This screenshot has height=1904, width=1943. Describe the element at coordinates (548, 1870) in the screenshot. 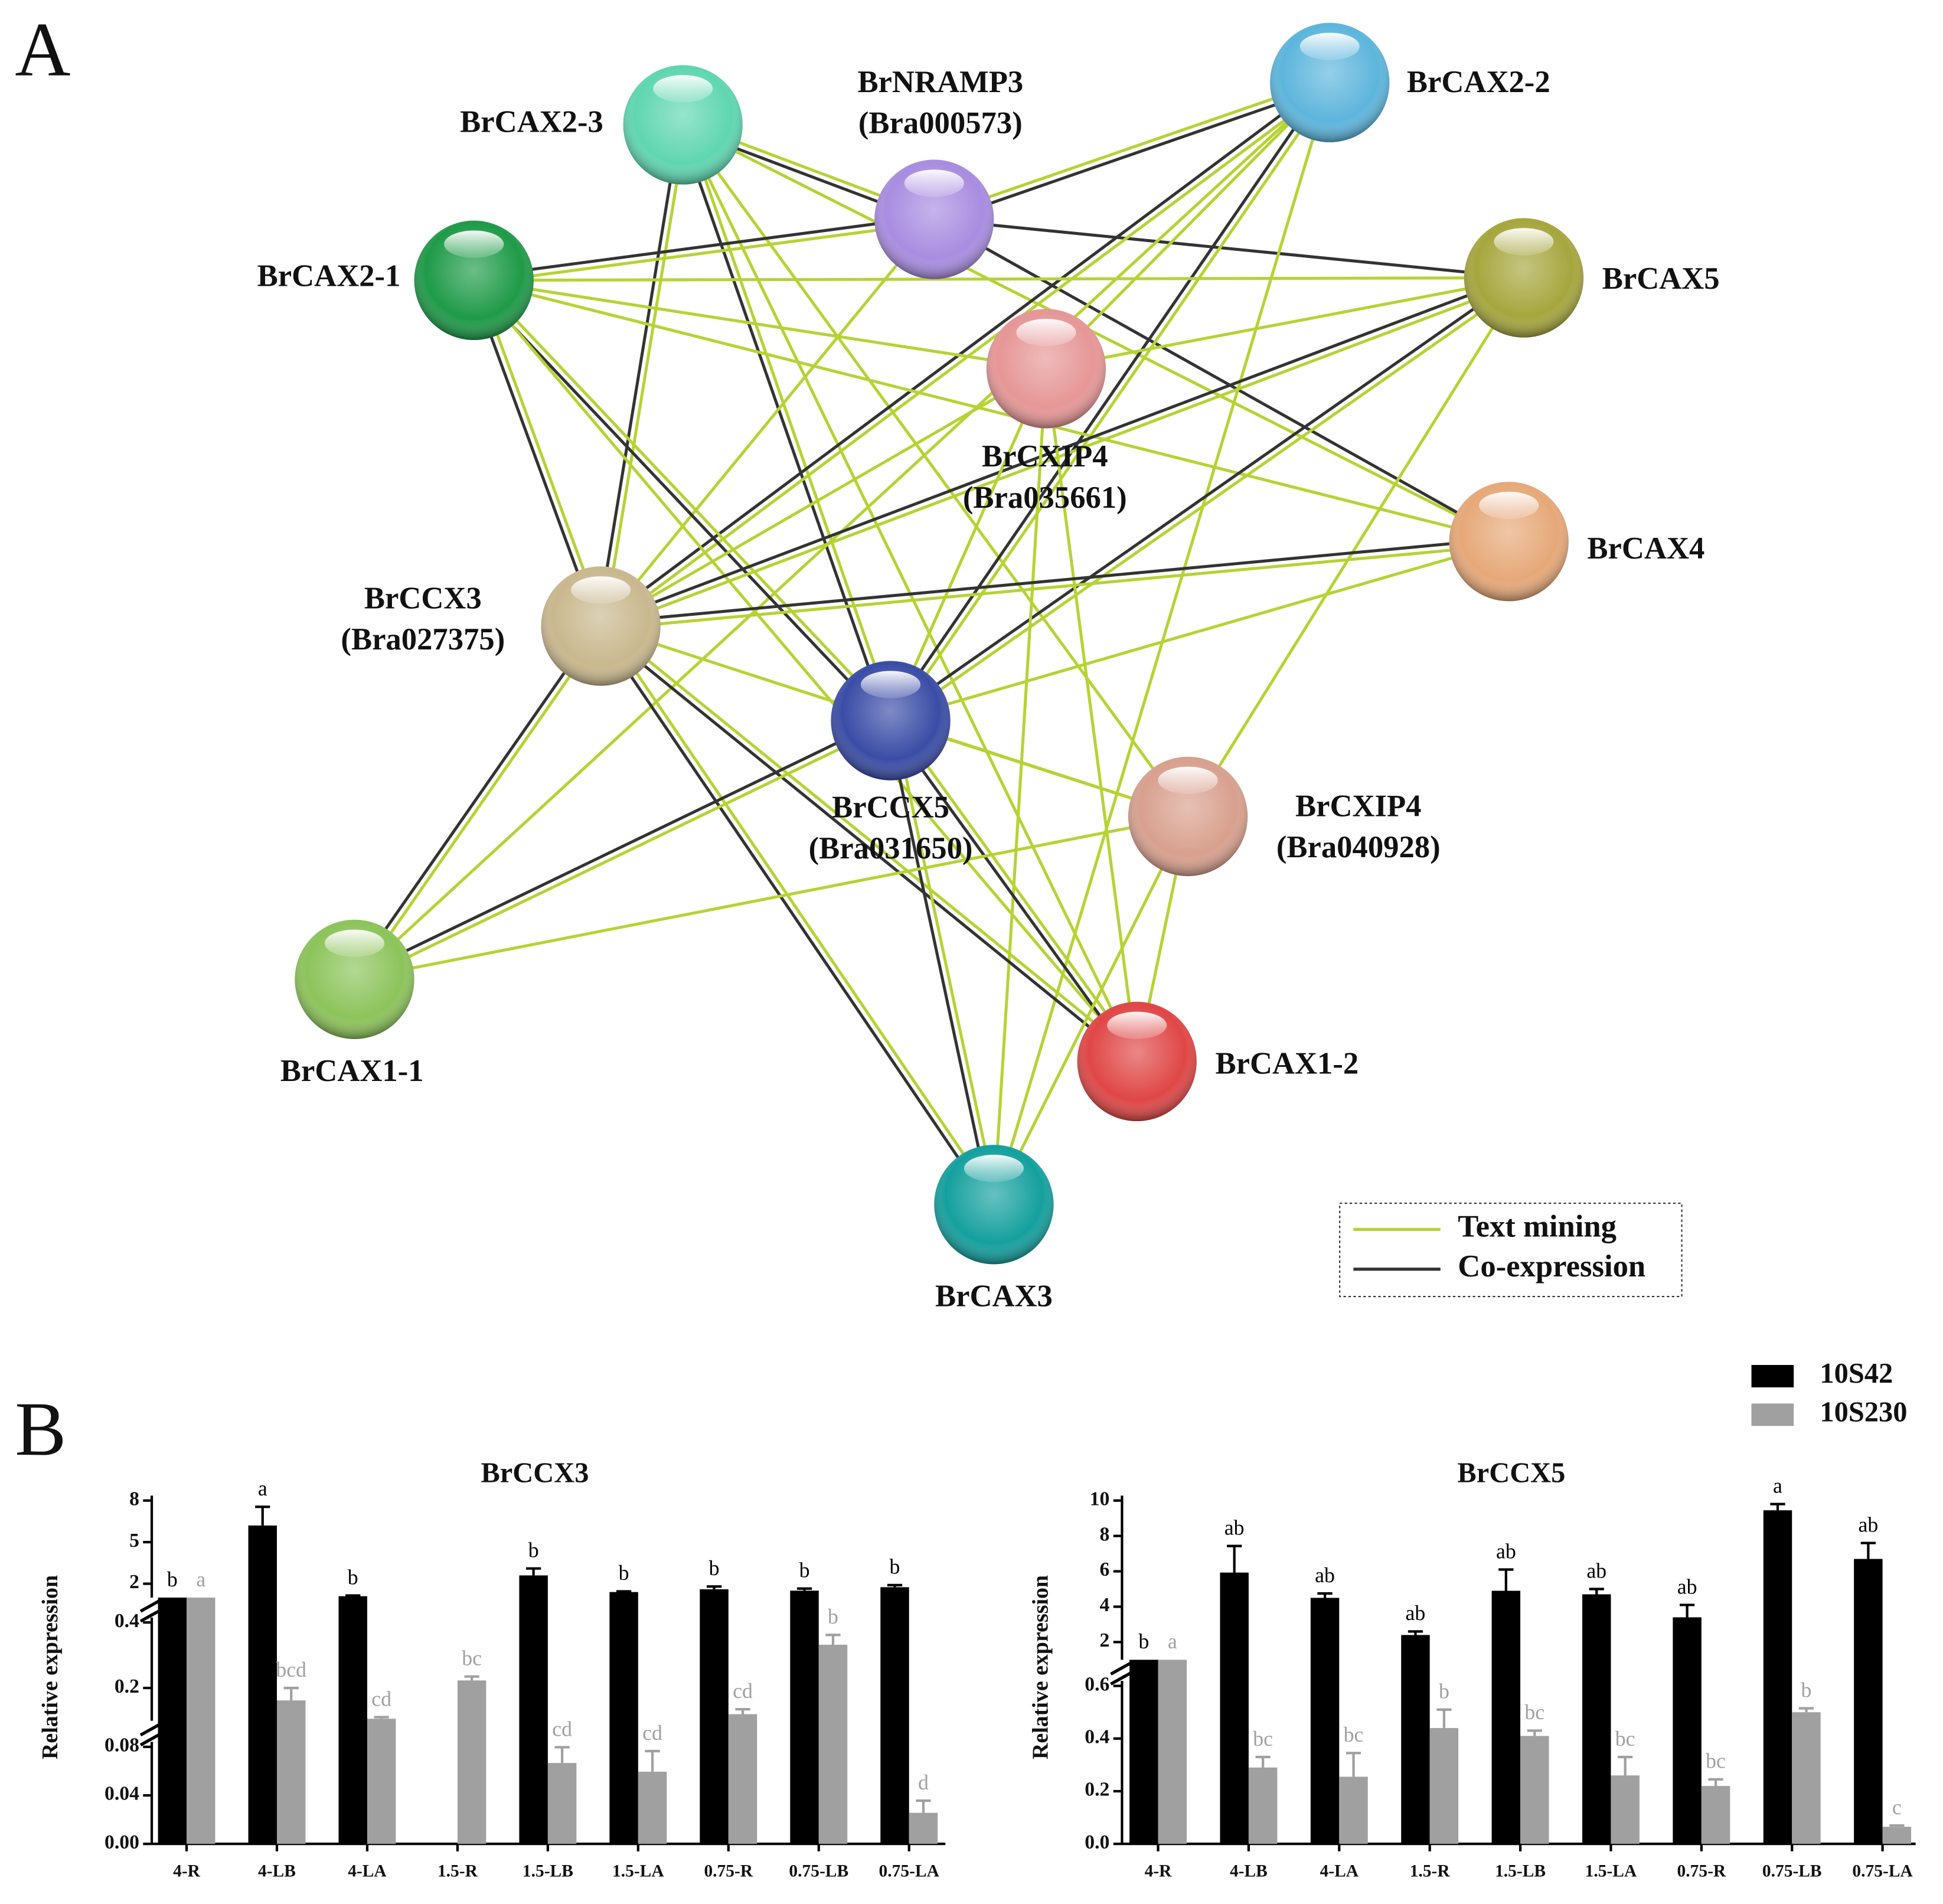

I see `x-tick-label: 1.5-LB` at that location.